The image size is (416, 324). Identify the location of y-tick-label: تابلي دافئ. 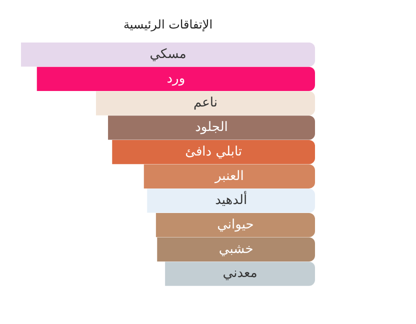
(213, 152).